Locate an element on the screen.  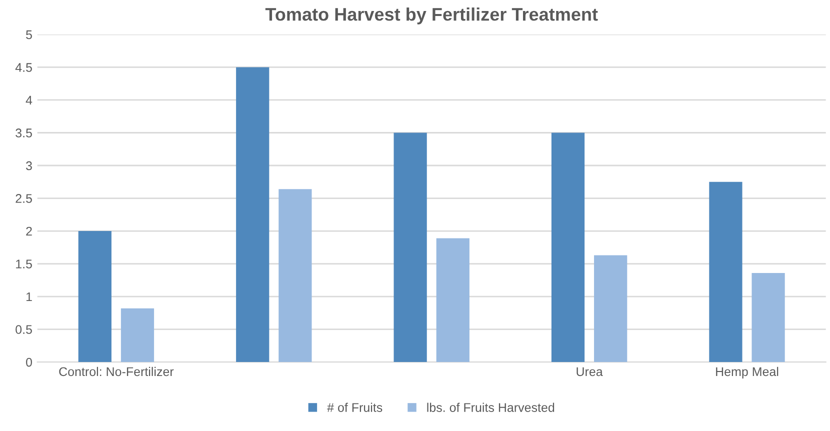
y-tick-label: 4 is located at coordinates (29, 100).